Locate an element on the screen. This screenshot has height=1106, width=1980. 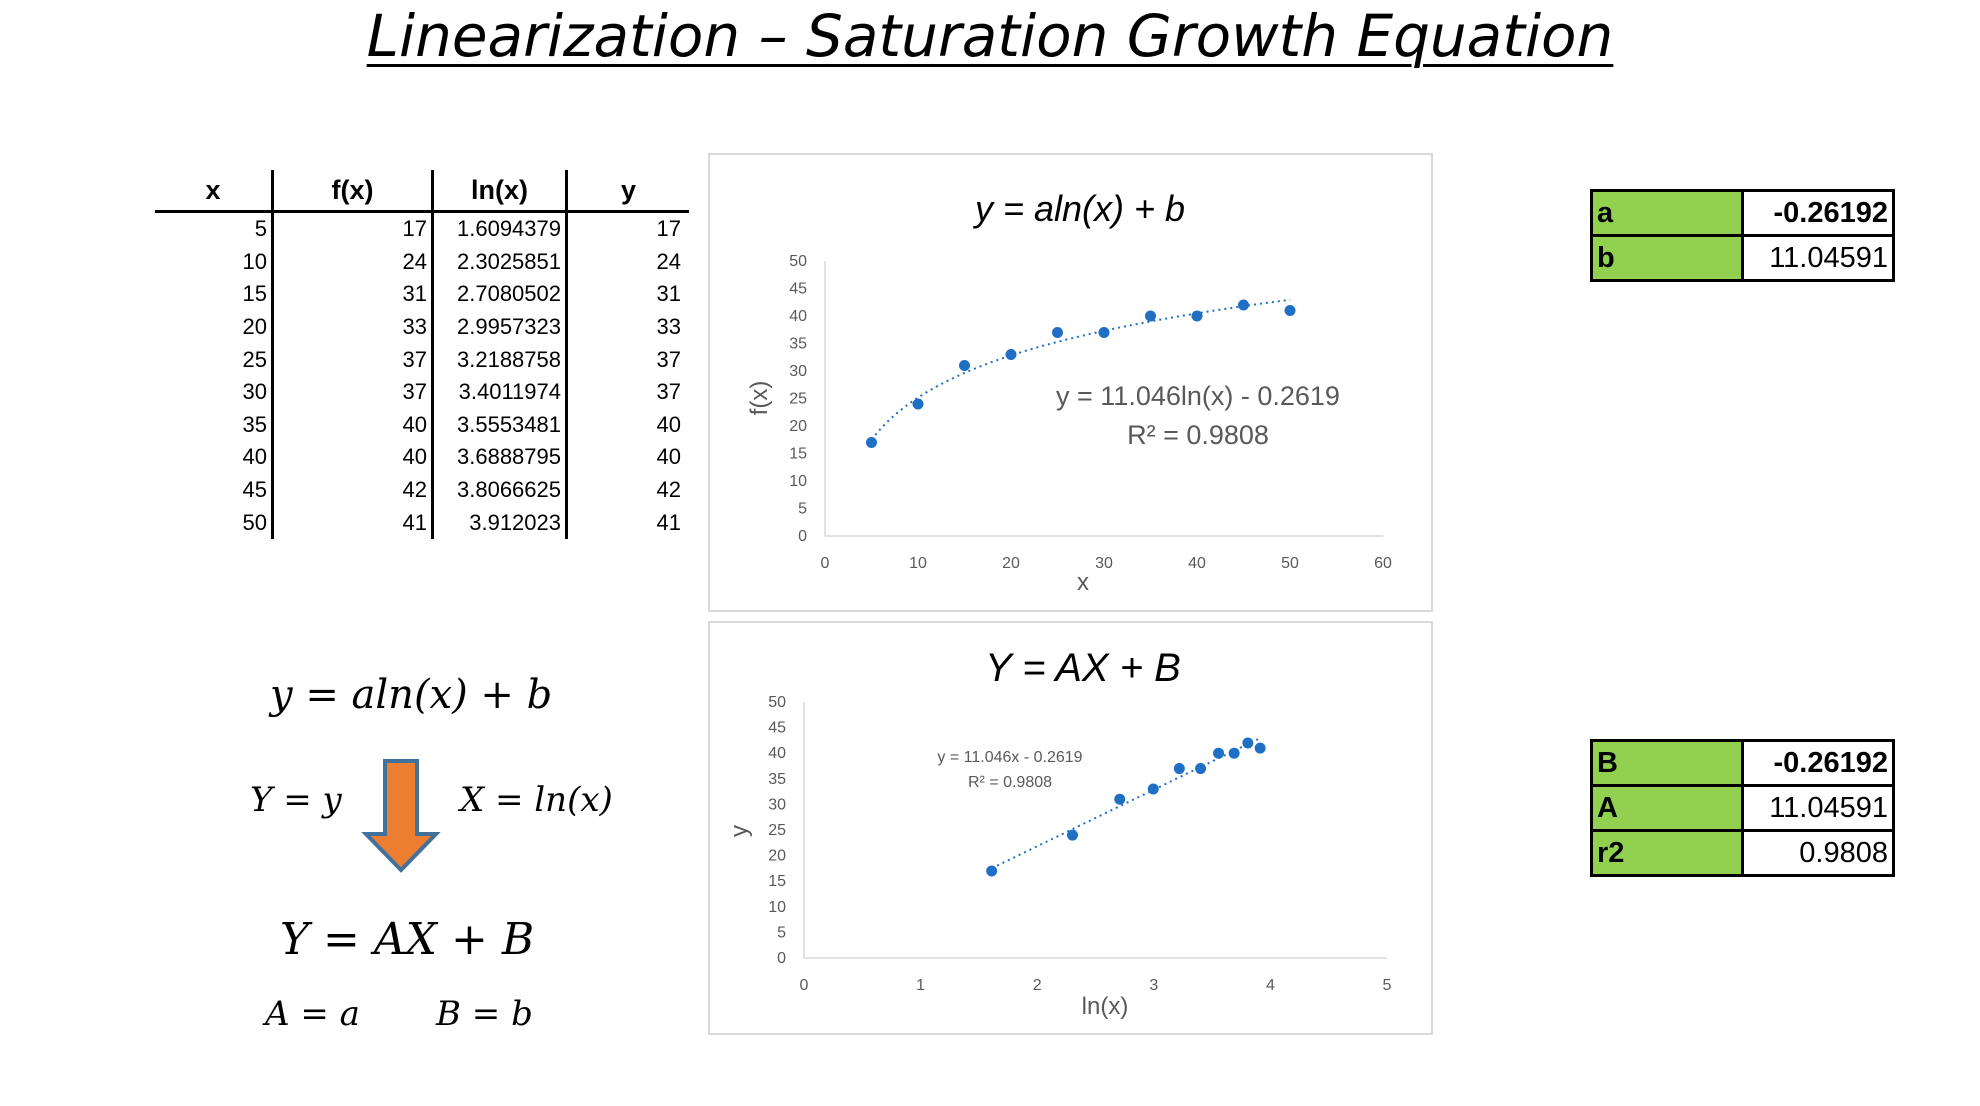
x-tick-label: 5 is located at coordinates (1387, 985).